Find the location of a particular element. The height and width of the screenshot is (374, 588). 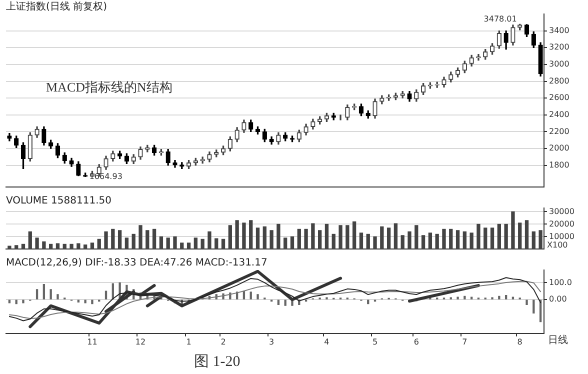

x-tick-label: 4 is located at coordinates (327, 341).